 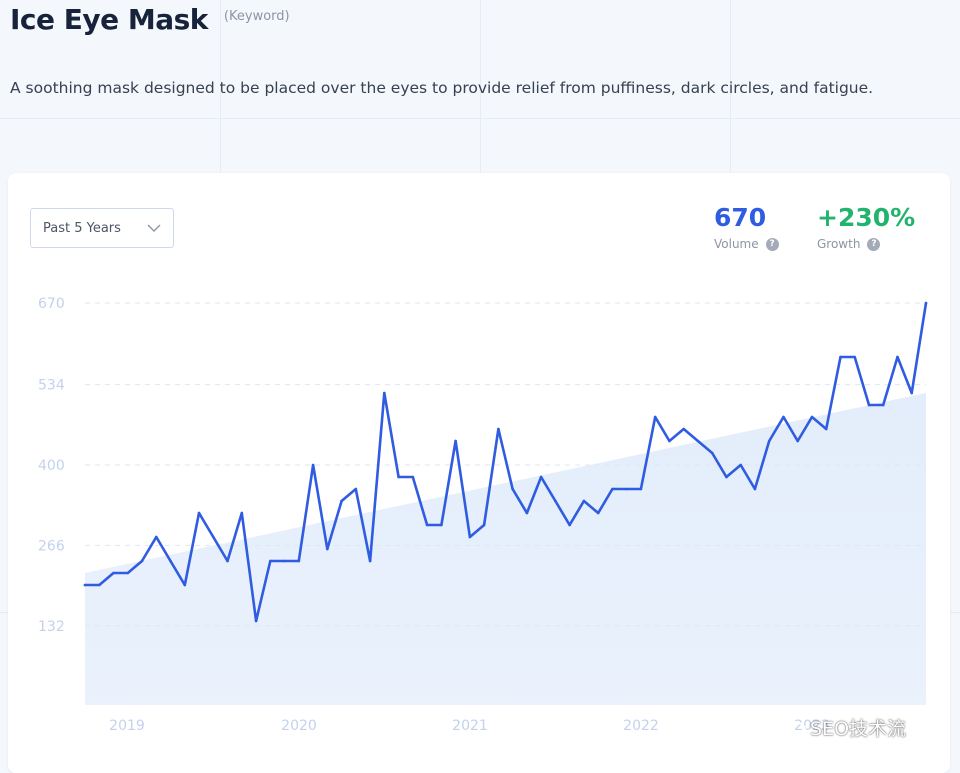 I want to click on watermark-text: SEO技术流, so click(x=858, y=728).